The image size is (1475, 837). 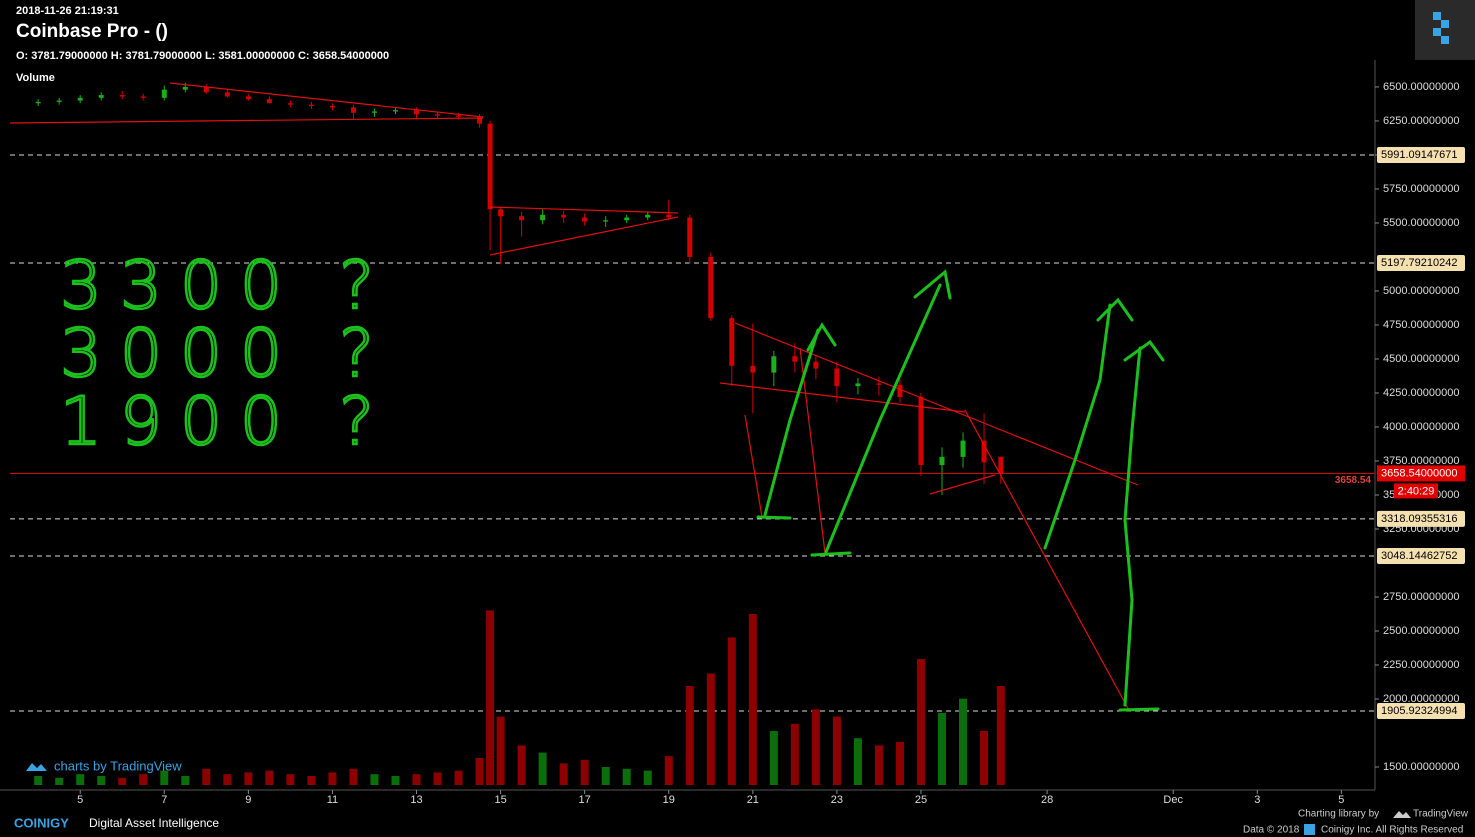 I want to click on x-tick-label: Dec, so click(x=1173, y=800).